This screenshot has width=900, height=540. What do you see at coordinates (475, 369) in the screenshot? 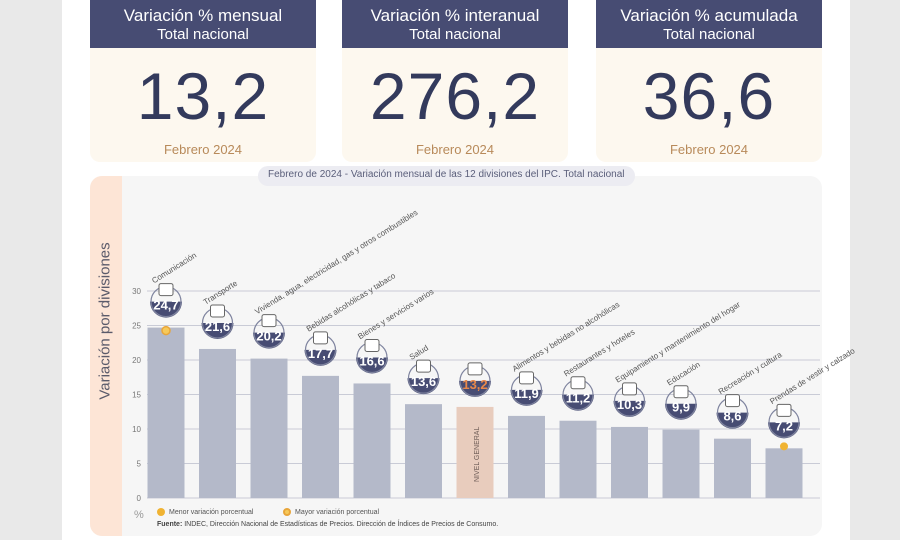
I see `basket-icon` at bounding box center [475, 369].